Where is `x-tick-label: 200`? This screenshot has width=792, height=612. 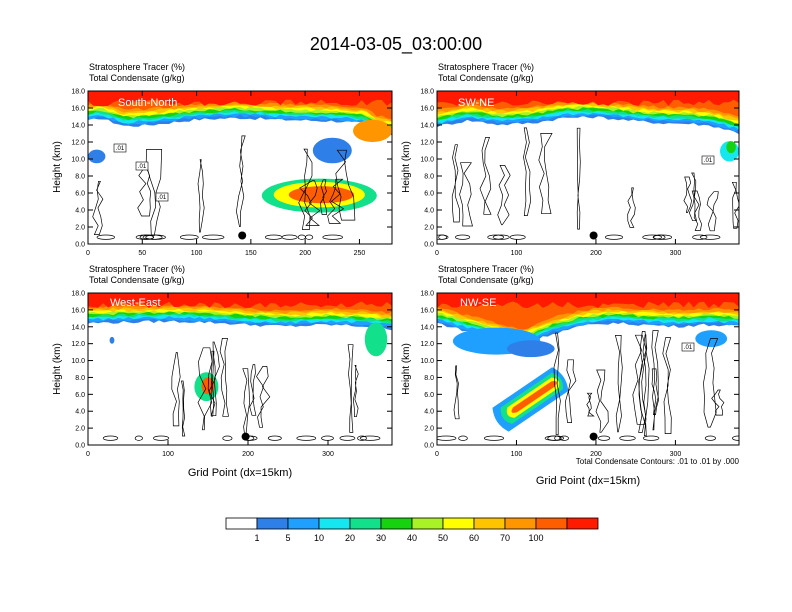
x-tick-label: 200 is located at coordinates (248, 454).